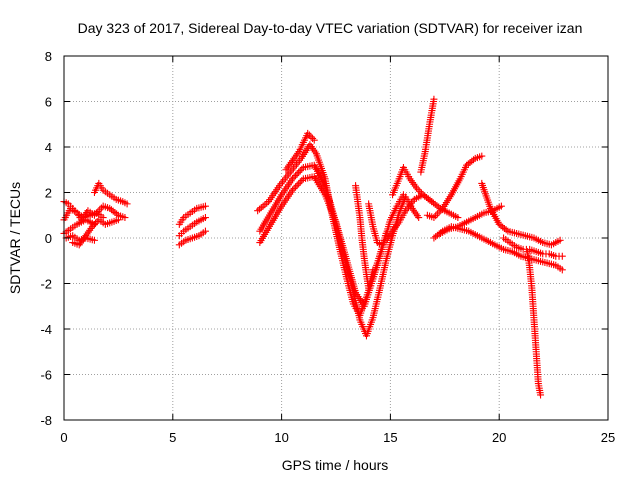 The height and width of the screenshot is (480, 640). I want to click on series-arc-u, so click(521, 214).